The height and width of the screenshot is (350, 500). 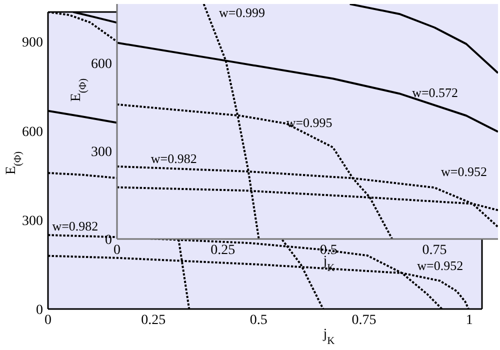 What do you see at coordinates (309, 122) in the screenshot?
I see `annotation: w=0.995` at bounding box center [309, 122].